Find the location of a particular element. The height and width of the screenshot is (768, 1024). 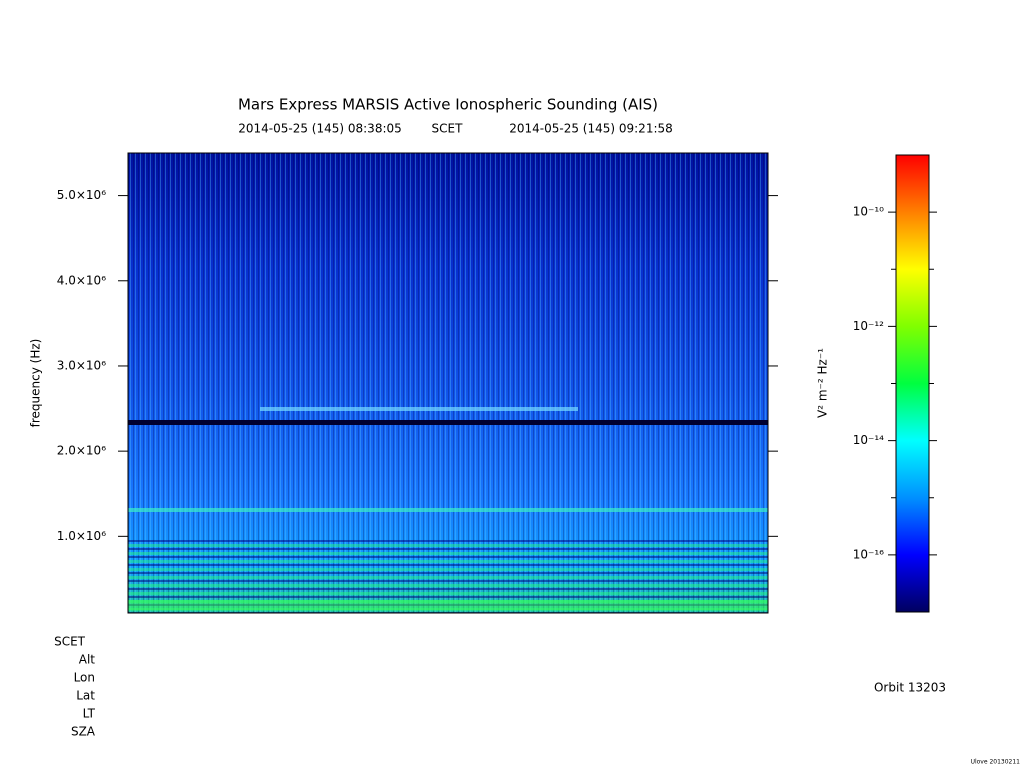

ephemeris-header: SCET is located at coordinates (70, 642).